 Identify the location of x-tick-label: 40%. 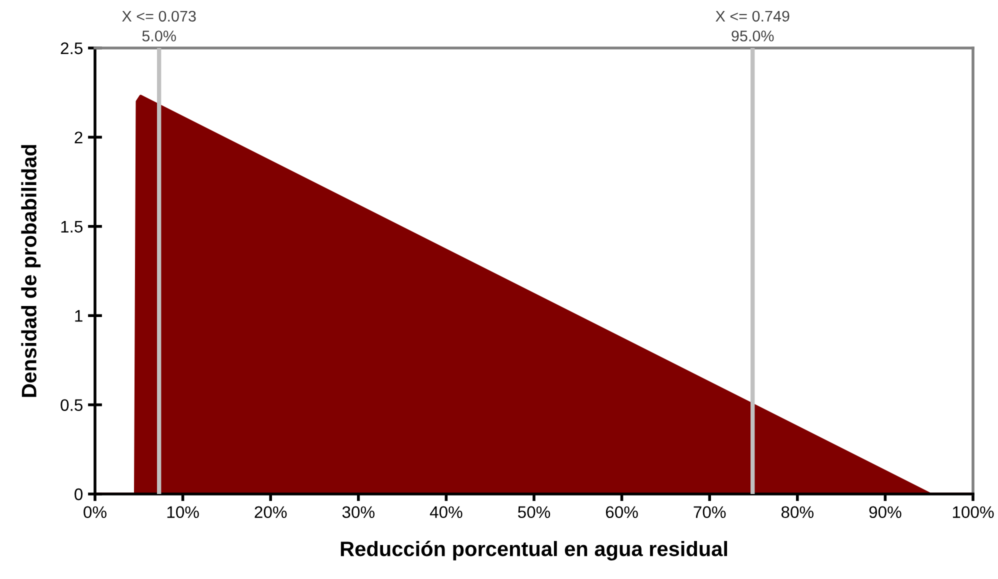
(446, 512).